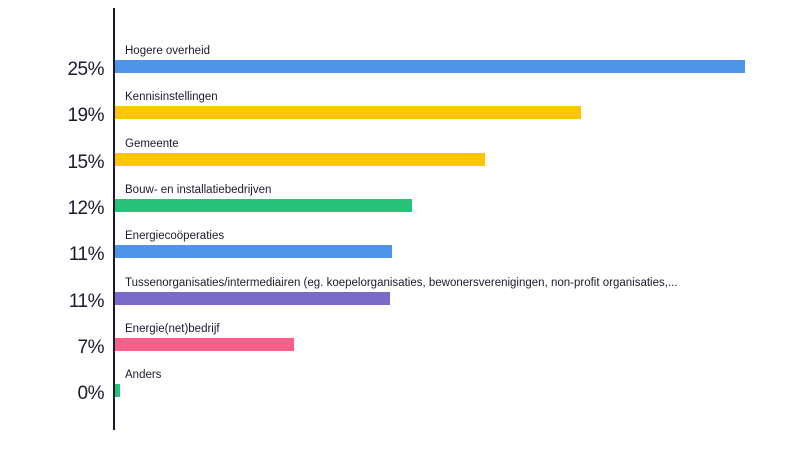  I want to click on value-label: 25%, so click(85, 69).